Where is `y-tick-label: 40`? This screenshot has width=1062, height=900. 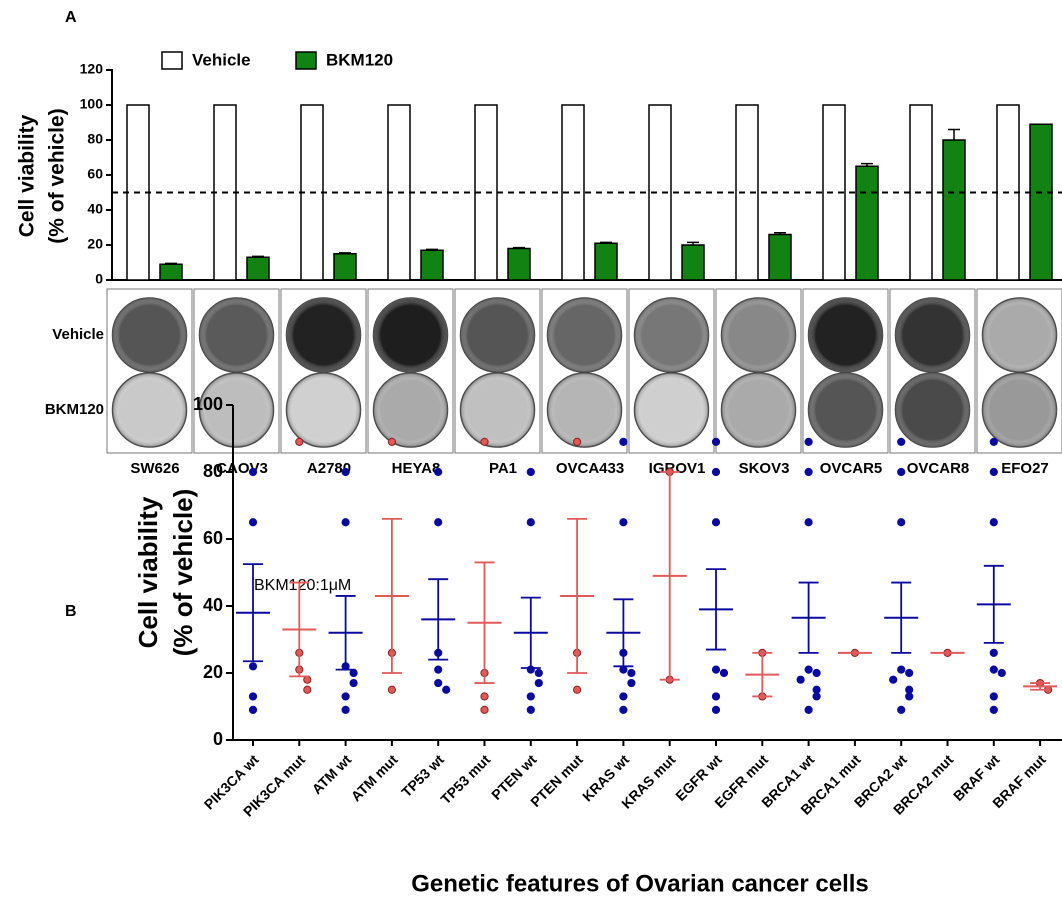 y-tick-label: 40 is located at coordinates (213, 605).